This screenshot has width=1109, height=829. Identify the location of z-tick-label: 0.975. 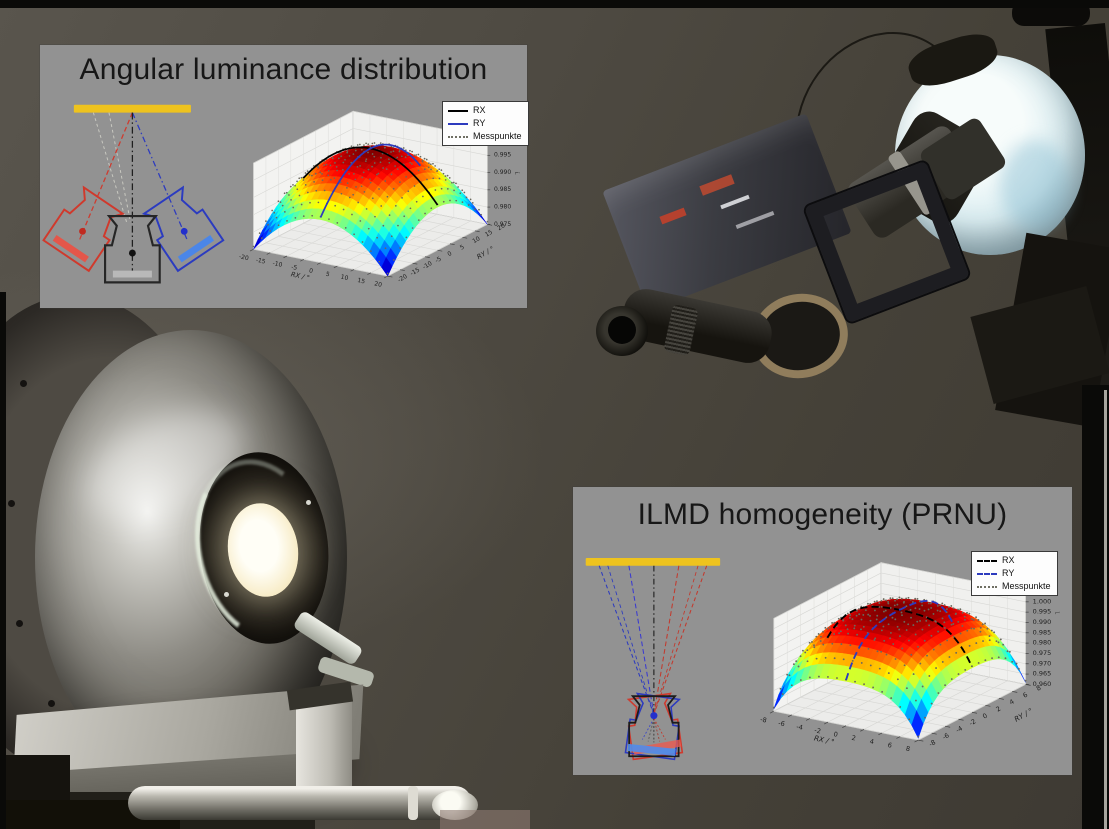
(1042, 653).